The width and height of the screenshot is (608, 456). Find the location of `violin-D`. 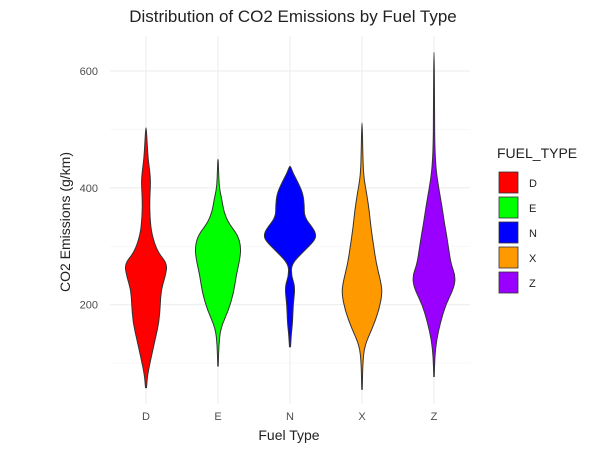

violin-D is located at coordinates (146, 258).